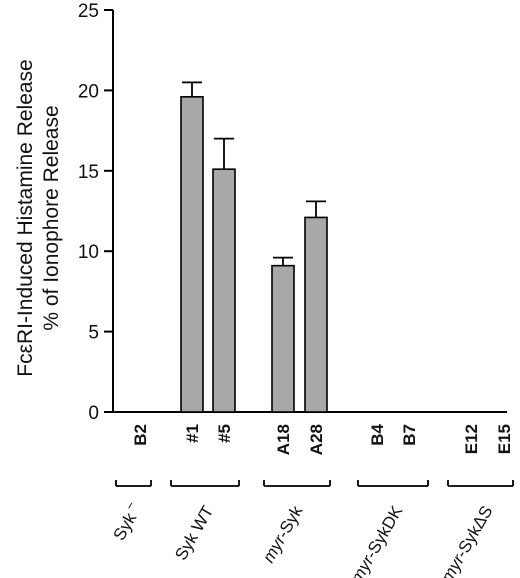  I want to click on group-label: Syk−, so click(125, 521).